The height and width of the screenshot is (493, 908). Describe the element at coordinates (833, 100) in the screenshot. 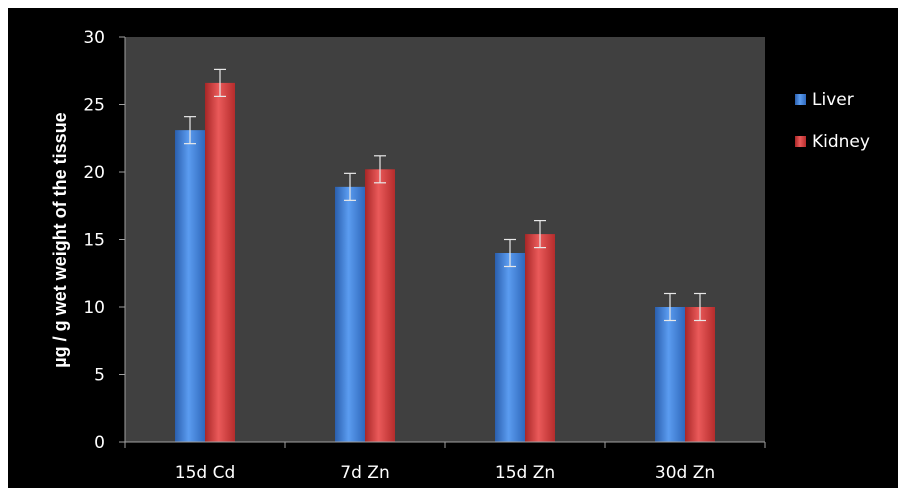

I see `legend-label-liver: Liver` at that location.